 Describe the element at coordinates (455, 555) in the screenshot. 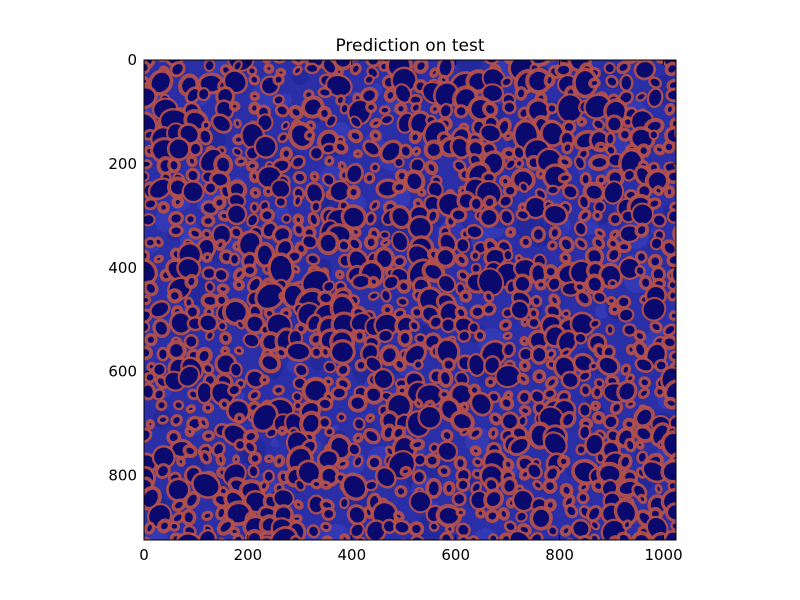

I see `x-tick-label: 600` at that location.